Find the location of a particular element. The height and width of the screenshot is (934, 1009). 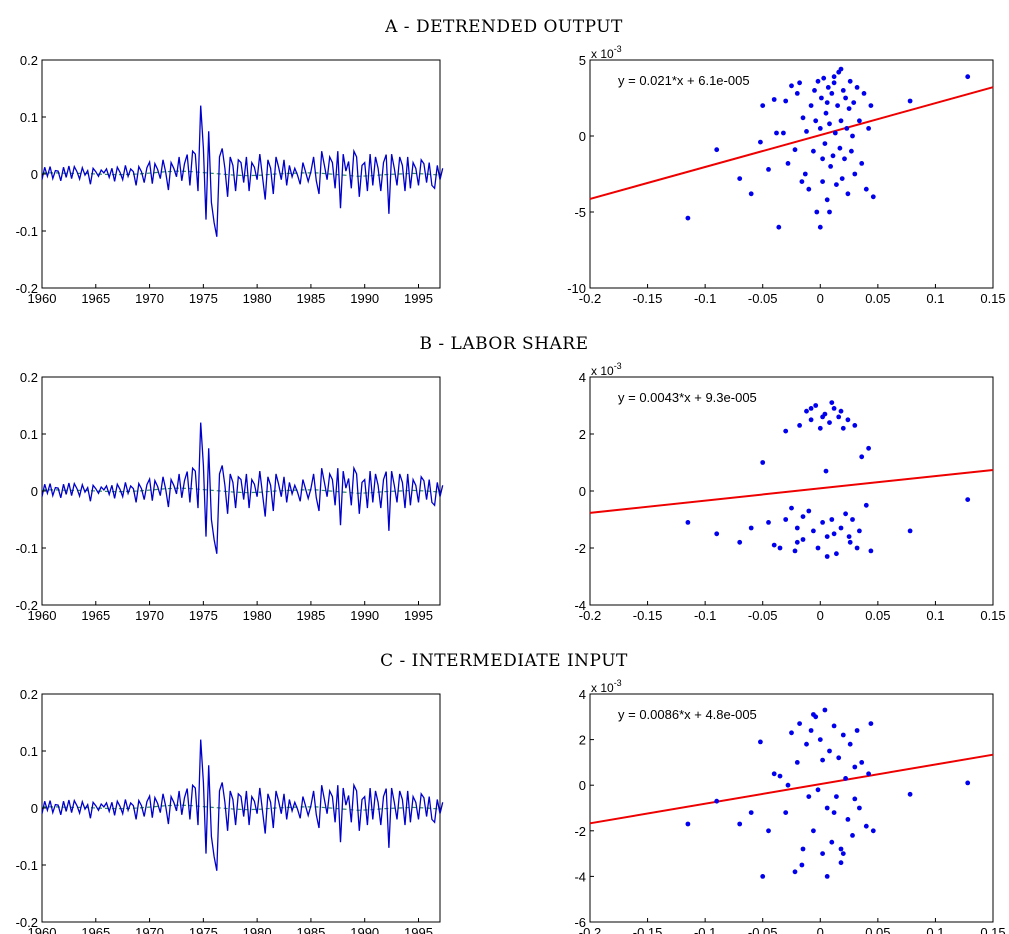

x-tick-label: -0.2 is located at coordinates (590, 929).